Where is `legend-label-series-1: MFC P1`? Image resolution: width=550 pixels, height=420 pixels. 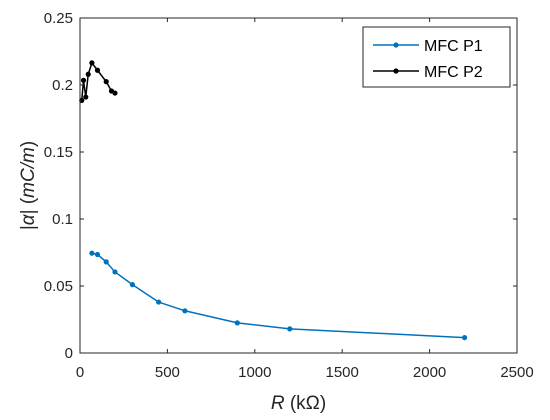
legend-label-series-1: MFC P1 is located at coordinates (453, 46).